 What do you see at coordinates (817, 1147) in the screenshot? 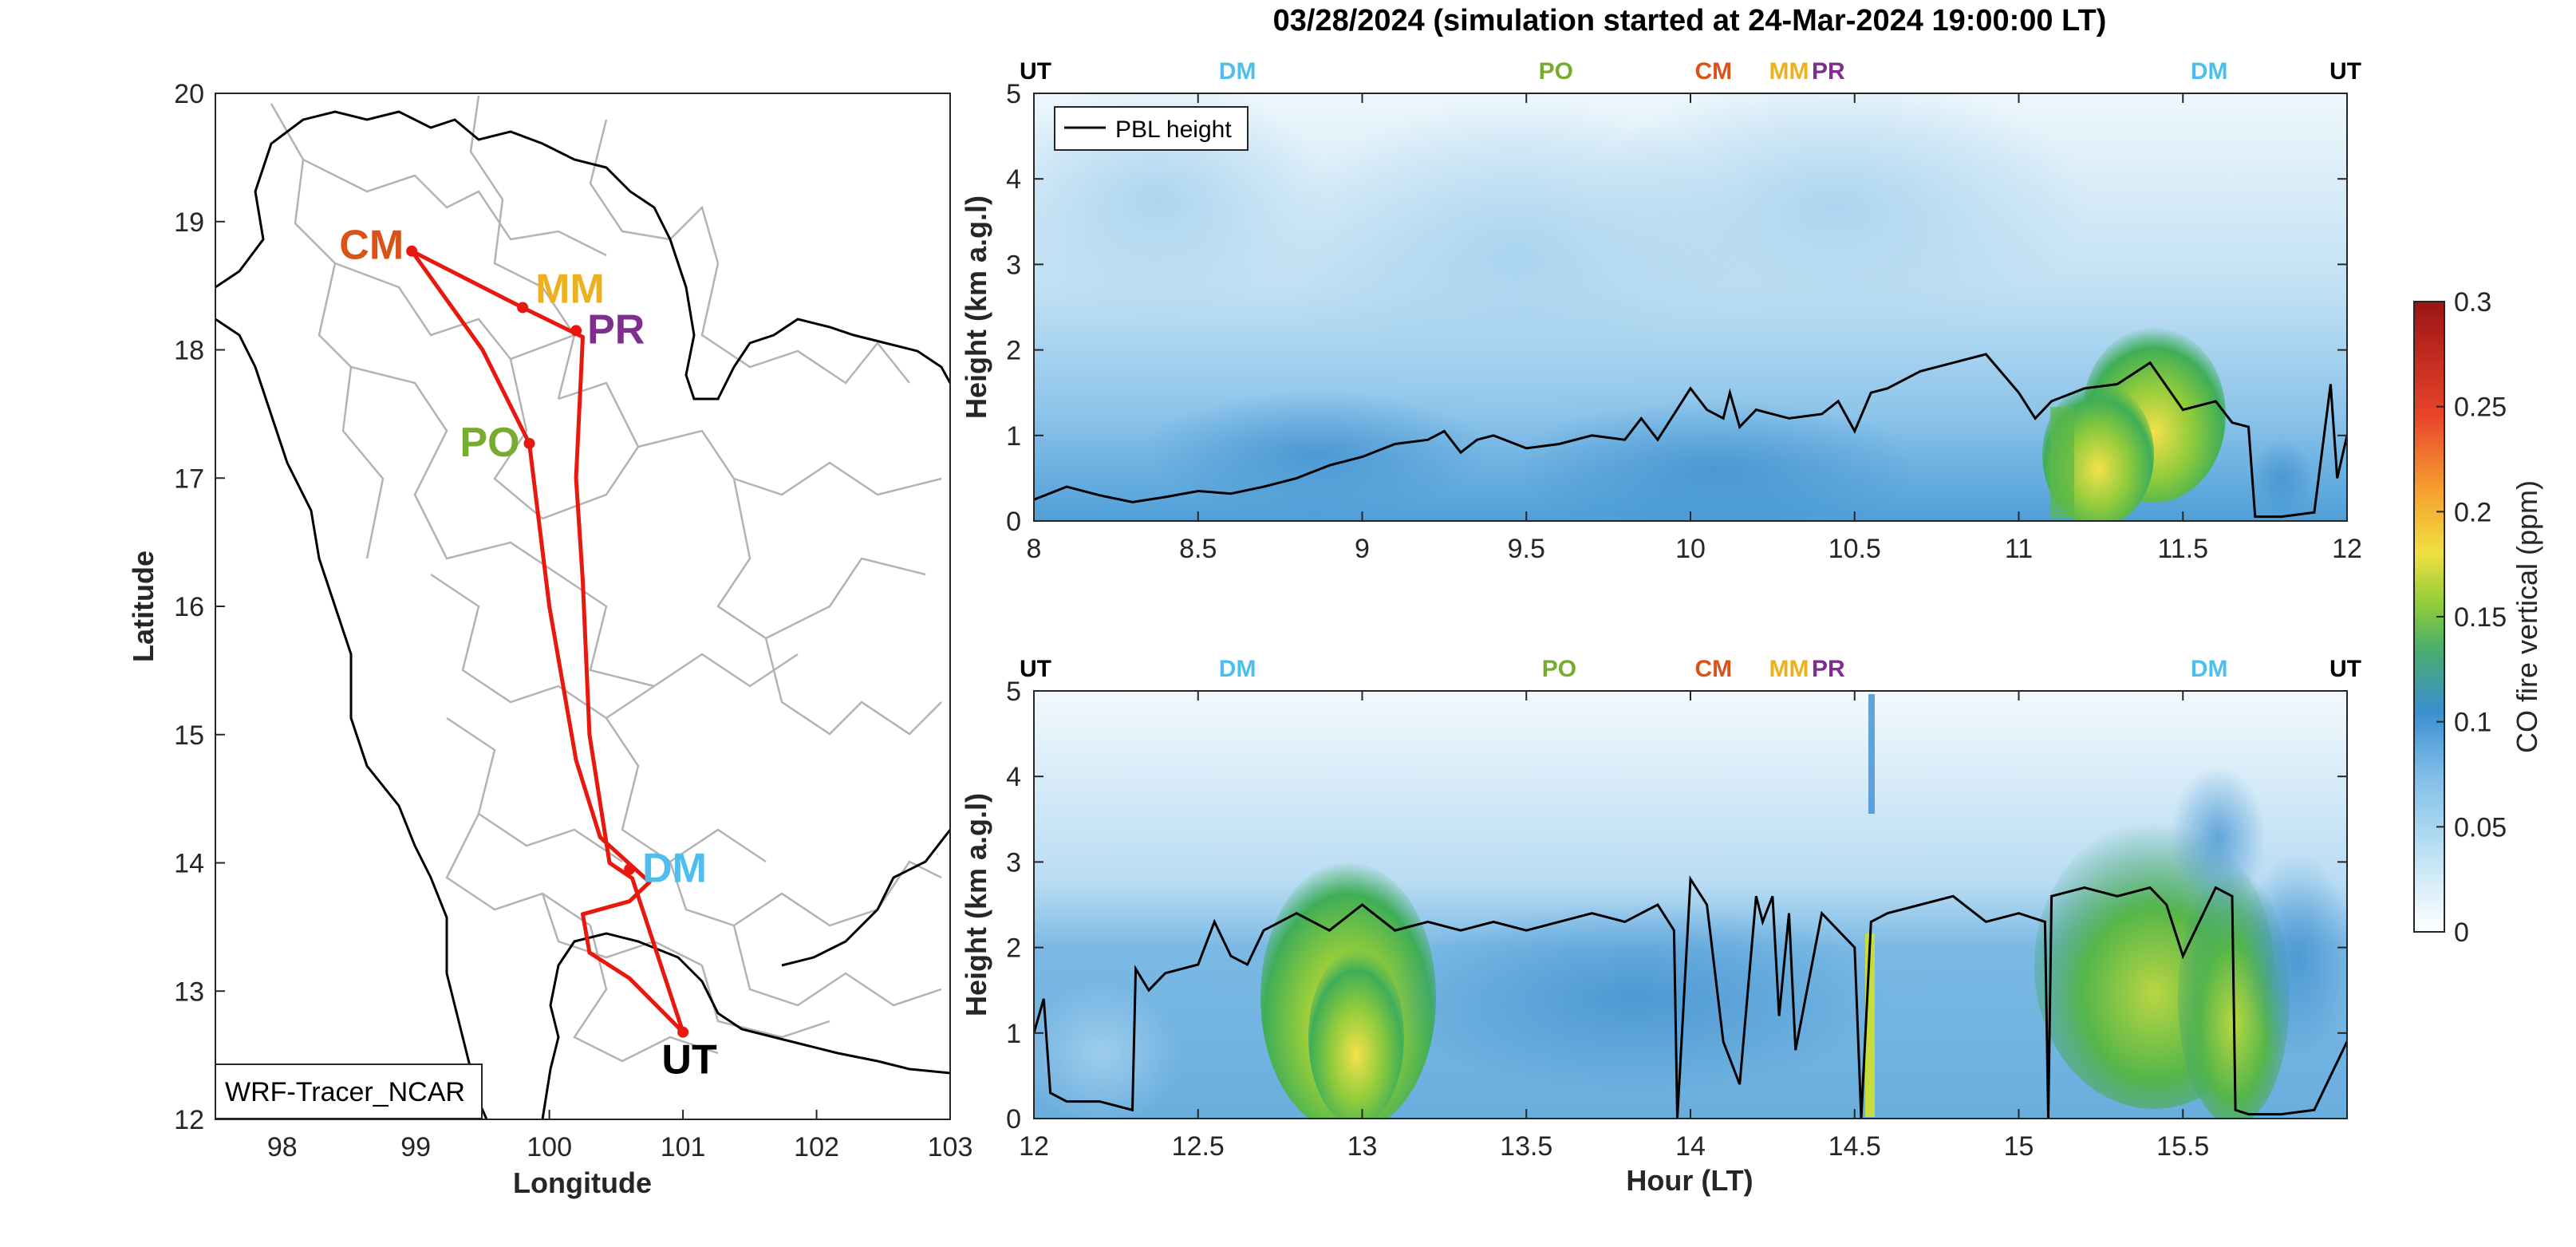
I see `map-x-tick-label: 102` at bounding box center [817, 1147].